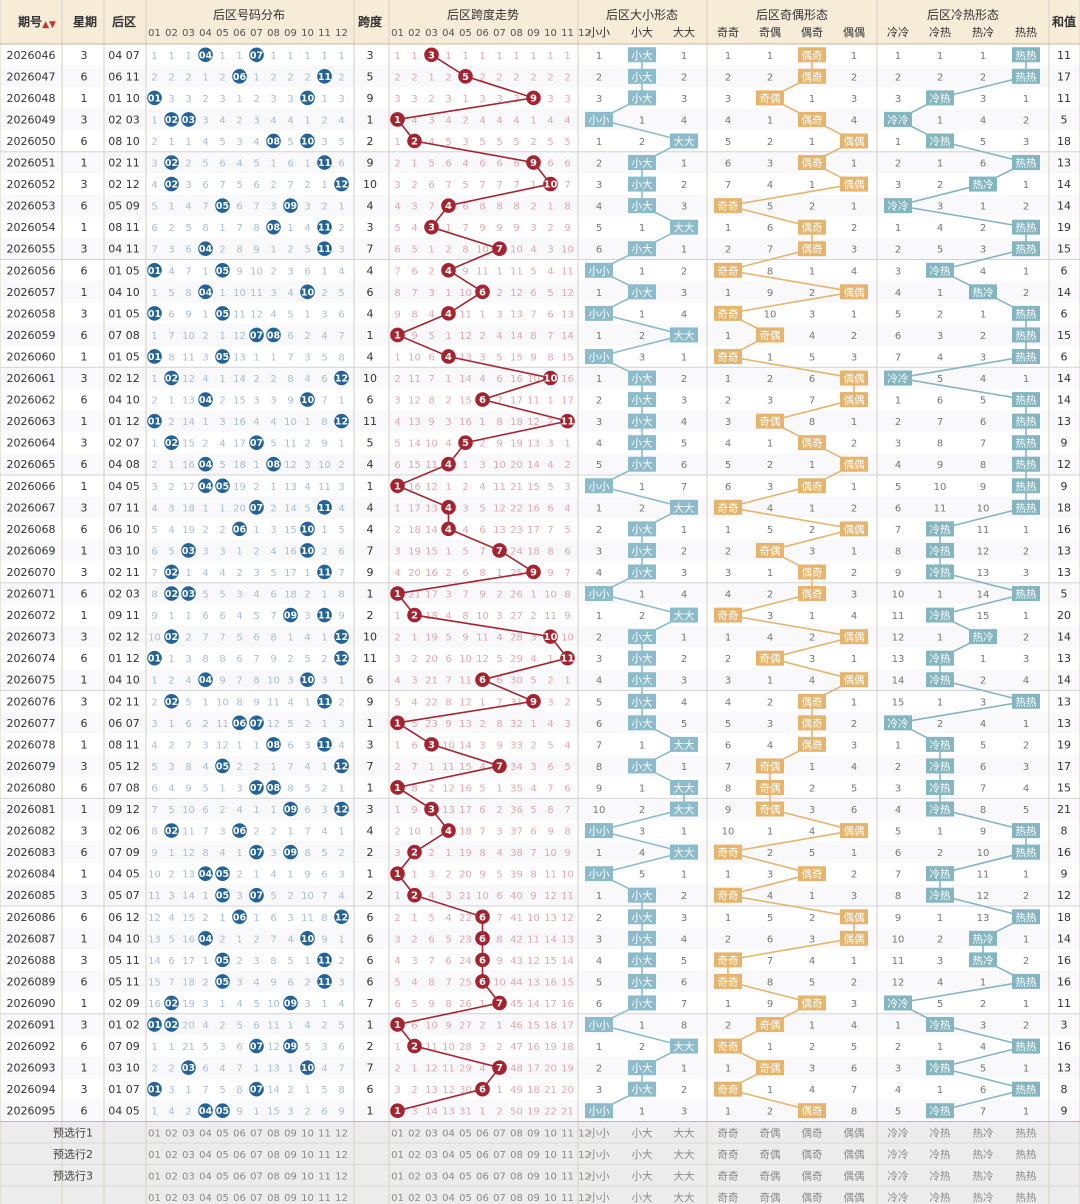 The height and width of the screenshot is (1204, 1080). Describe the element at coordinates (256, 1198) in the screenshot. I see `footer-num: 07` at that location.